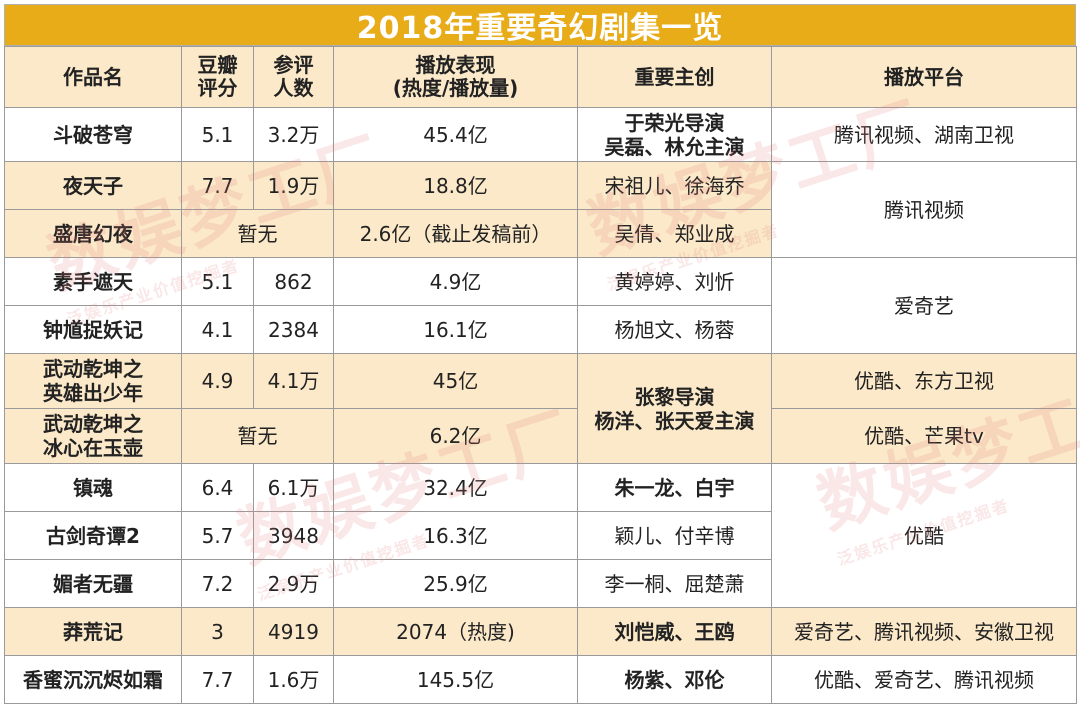  I want to click on table-row: 武动乾坤之 冰心在玉壶 暂无 6.2亿 优酷、芒果tv, so click(540, 436).